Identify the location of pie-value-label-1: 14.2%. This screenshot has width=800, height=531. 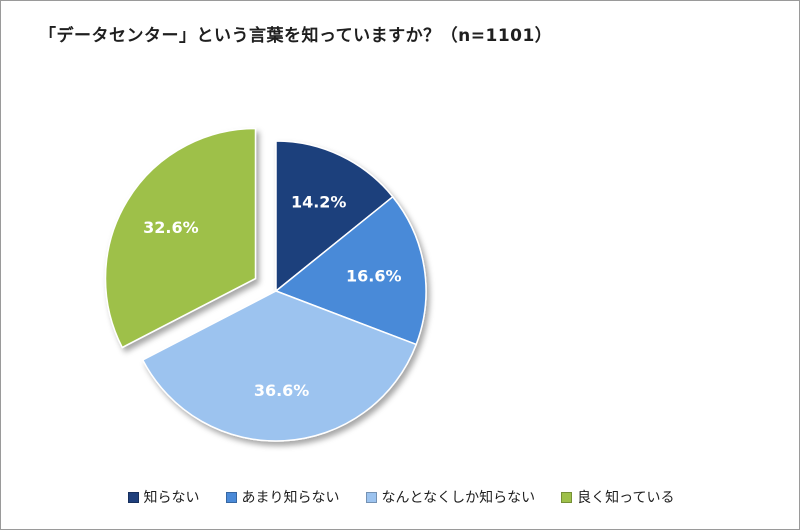
(319, 202).